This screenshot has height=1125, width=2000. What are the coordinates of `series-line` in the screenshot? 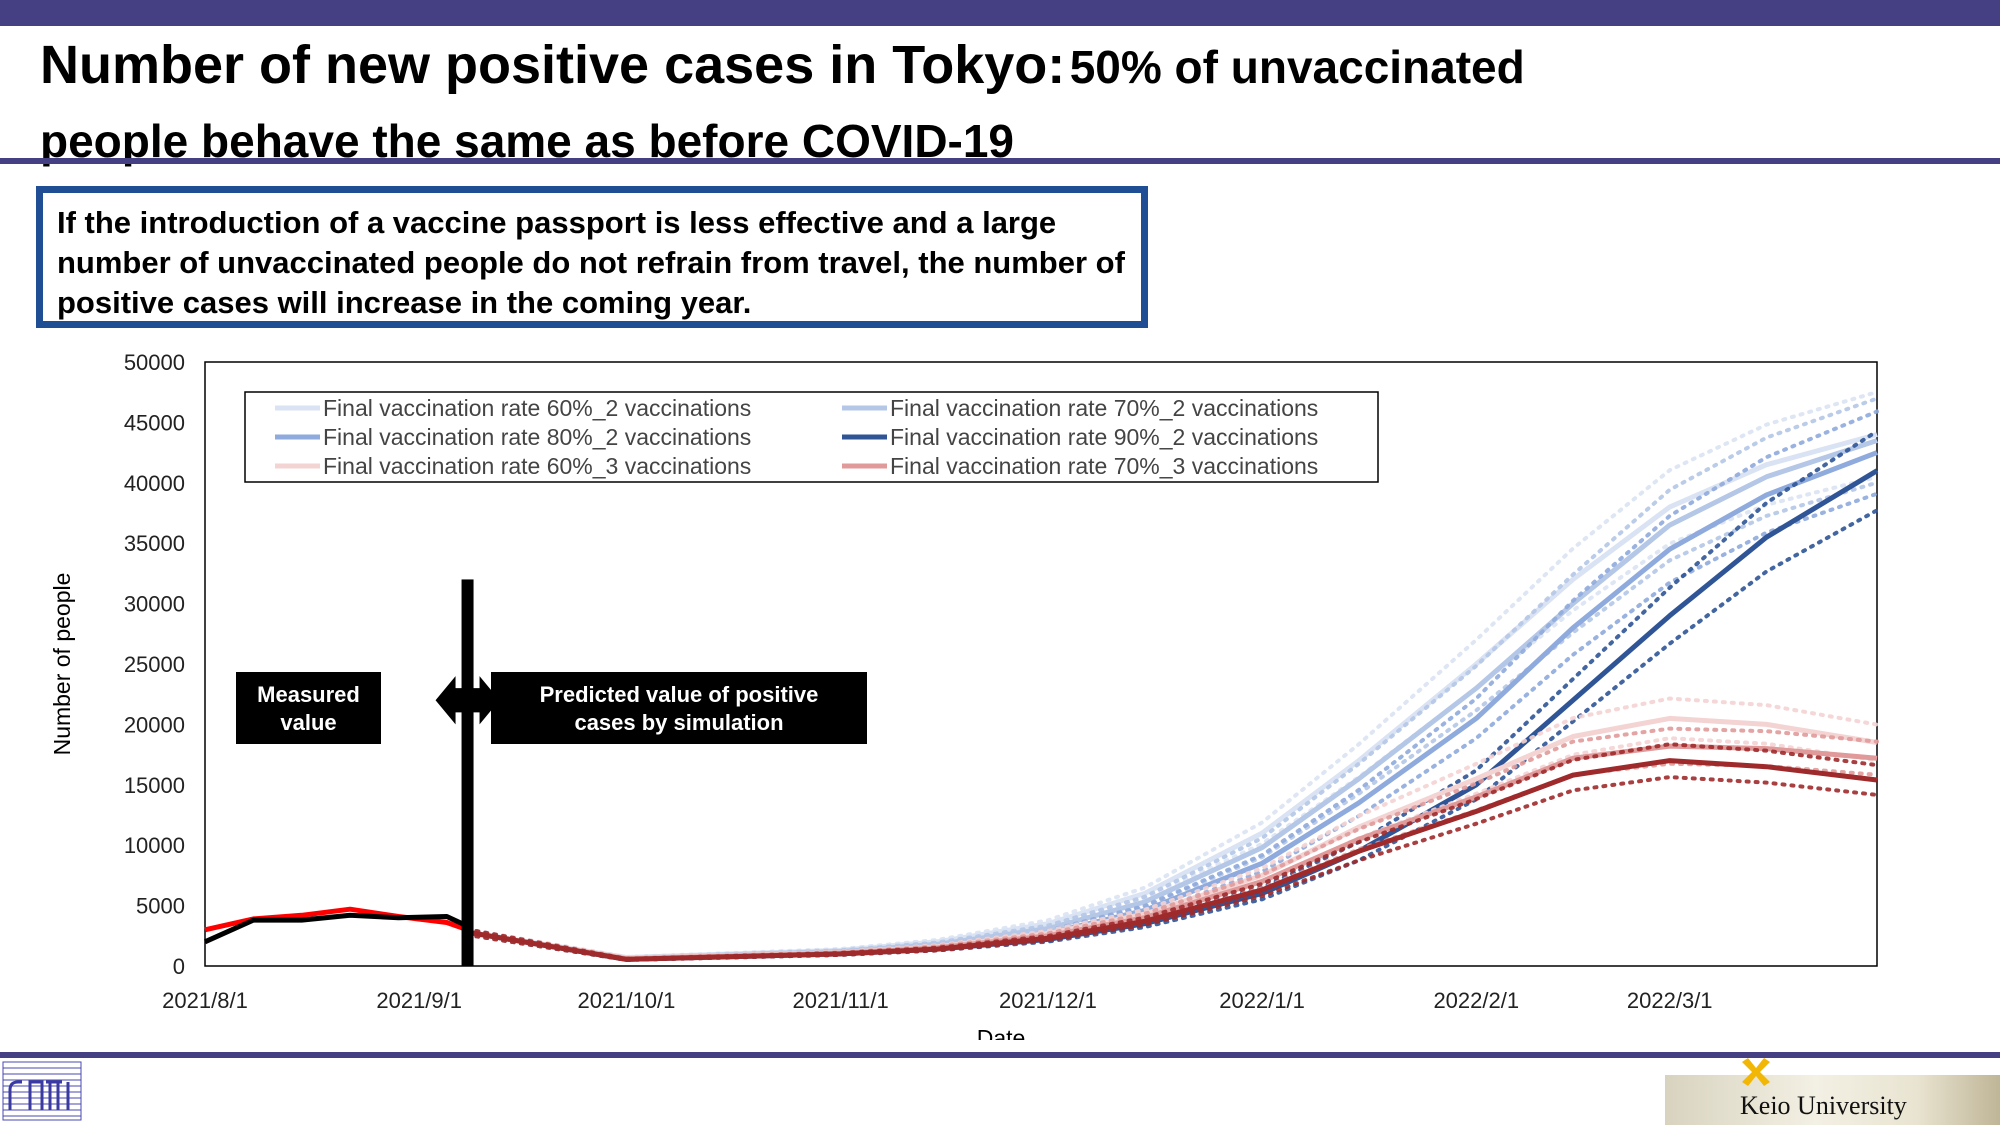 It's located at (1172, 860).